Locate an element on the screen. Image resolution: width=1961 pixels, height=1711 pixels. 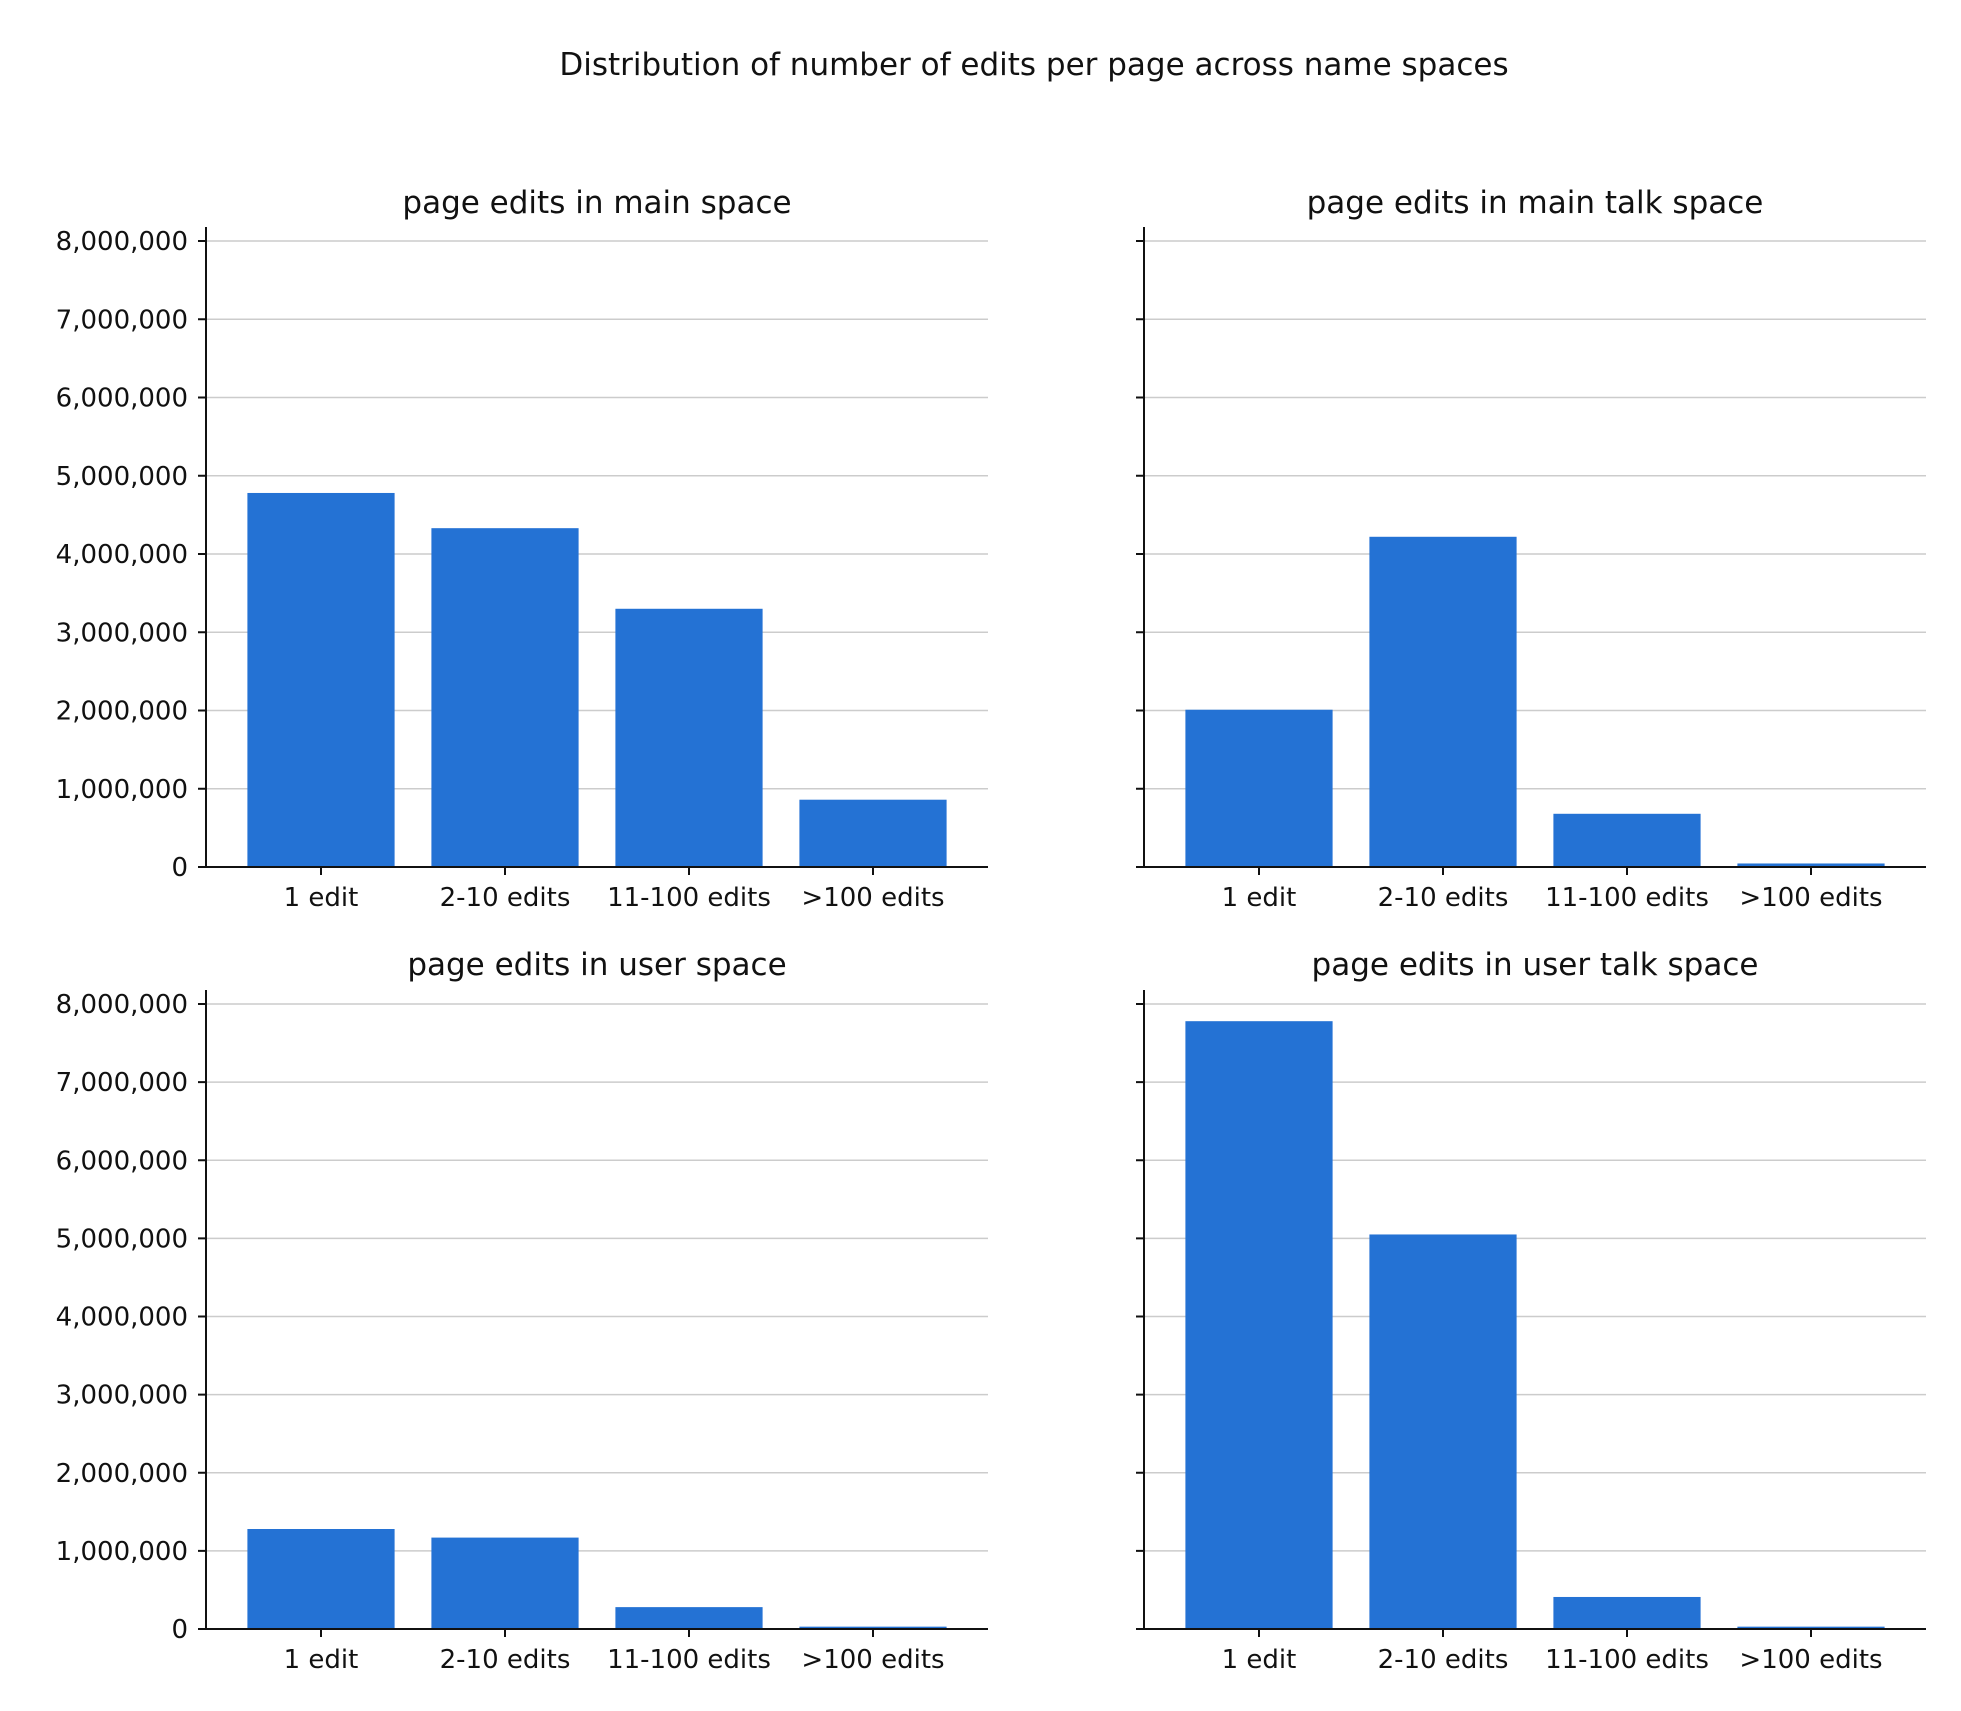
panel-title: page edits in main space is located at coordinates (596, 203).